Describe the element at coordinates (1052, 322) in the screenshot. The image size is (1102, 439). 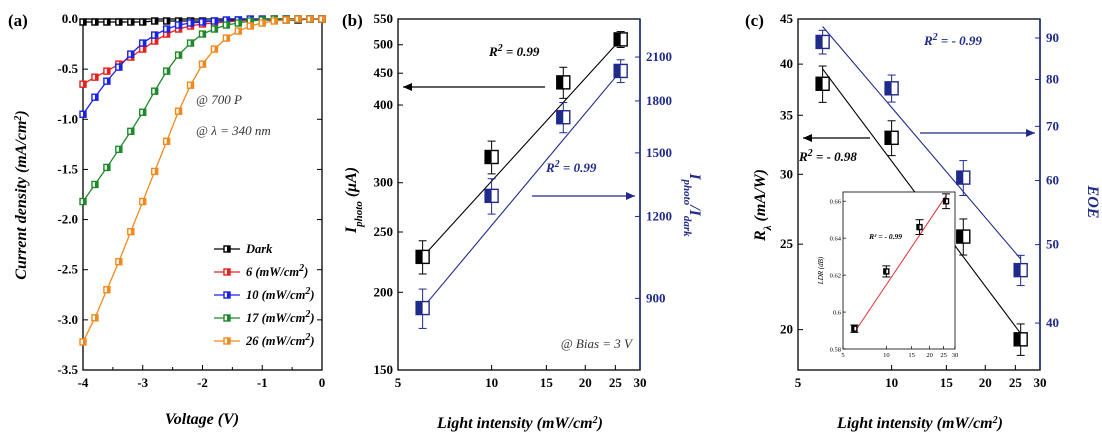
I see `y2-tick-label: 40` at that location.